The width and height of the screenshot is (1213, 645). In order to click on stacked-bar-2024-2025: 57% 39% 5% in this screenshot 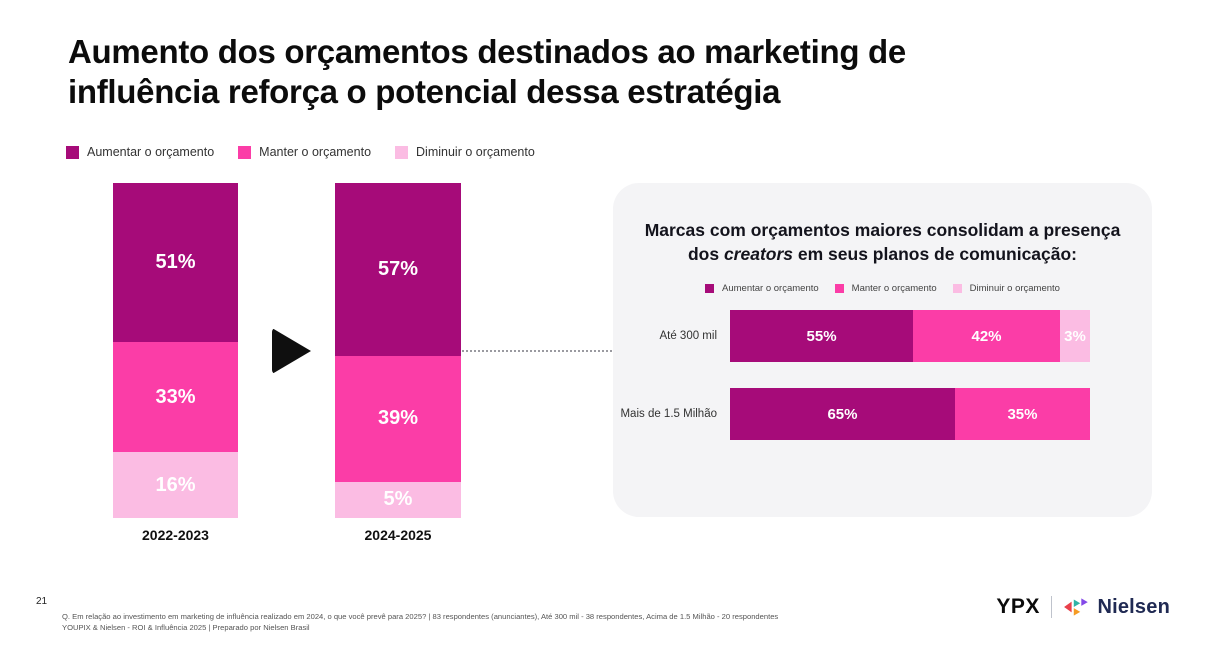, I will do `click(398, 351)`.